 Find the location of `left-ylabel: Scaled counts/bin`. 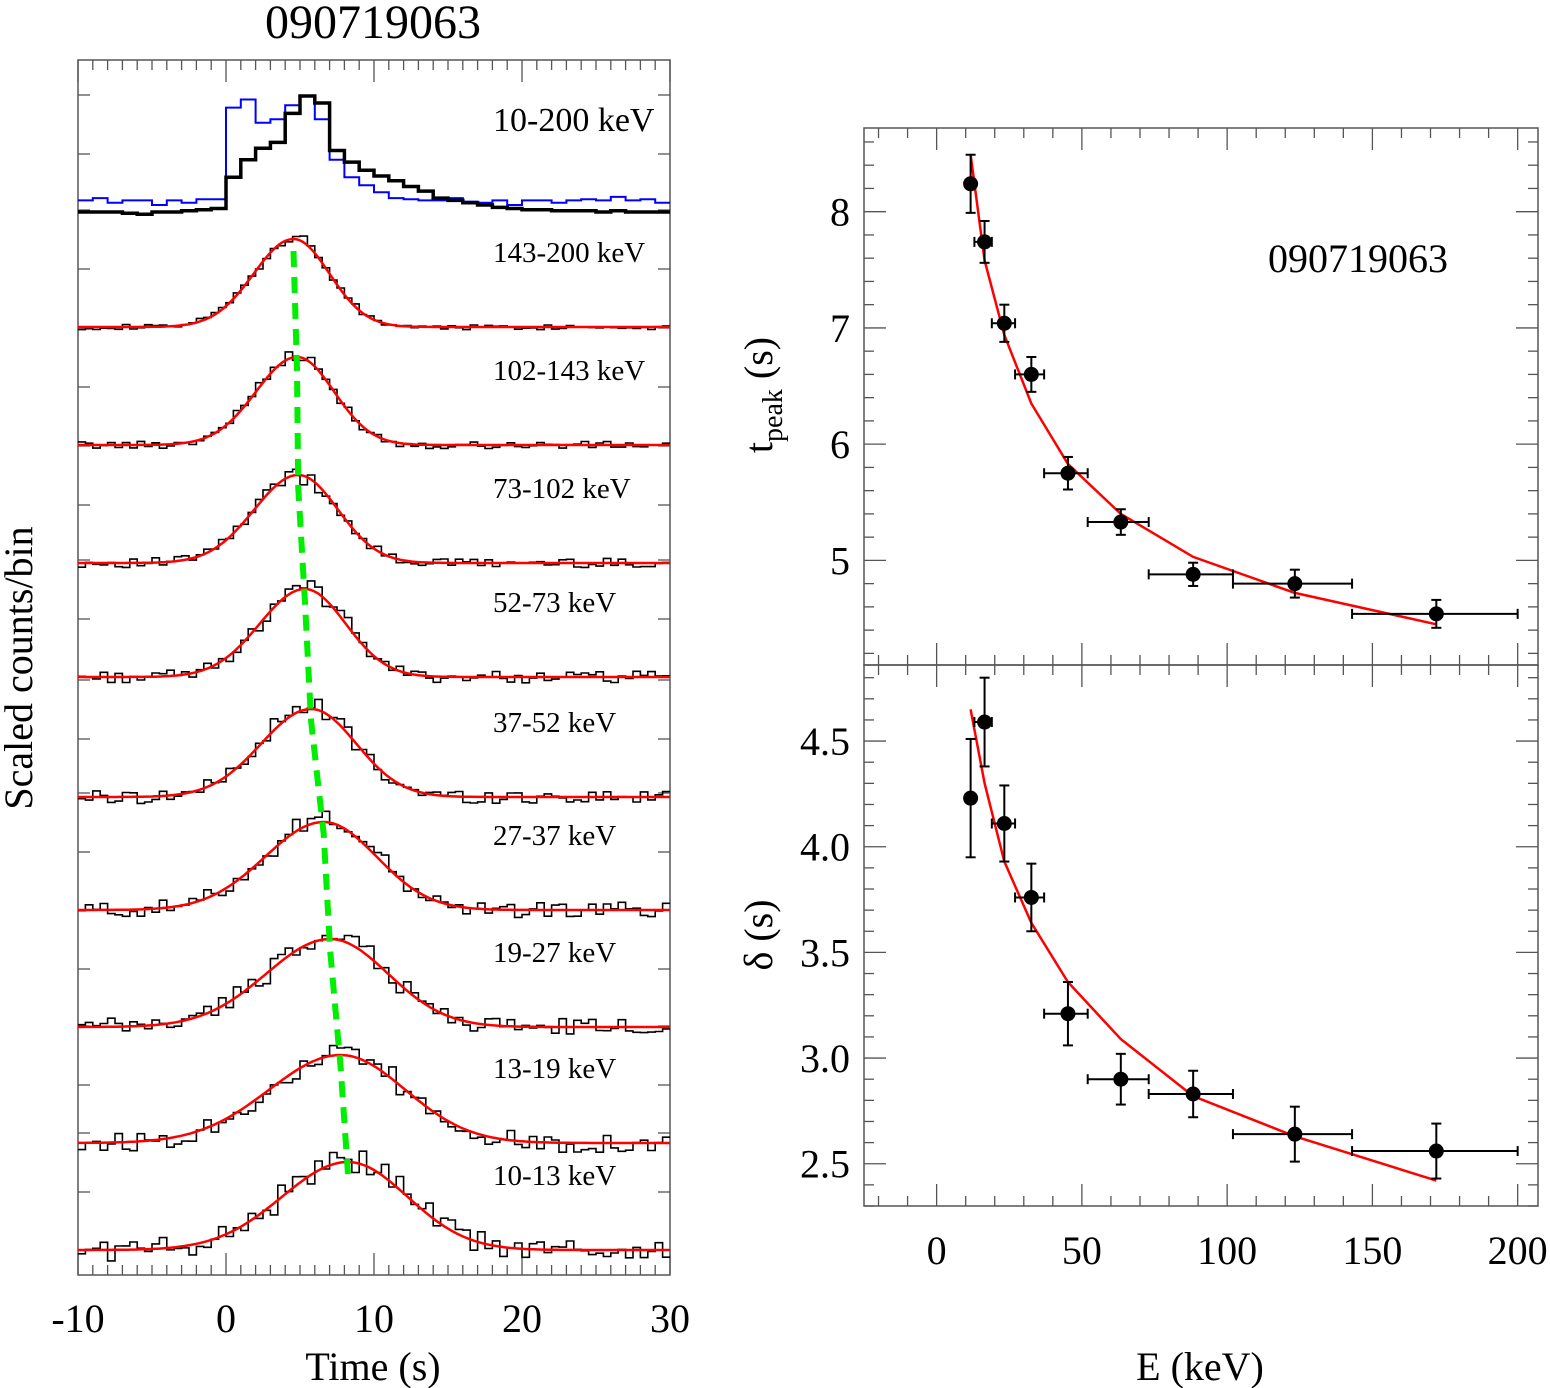

left-ylabel: Scaled counts/bin is located at coordinates (20, 667).